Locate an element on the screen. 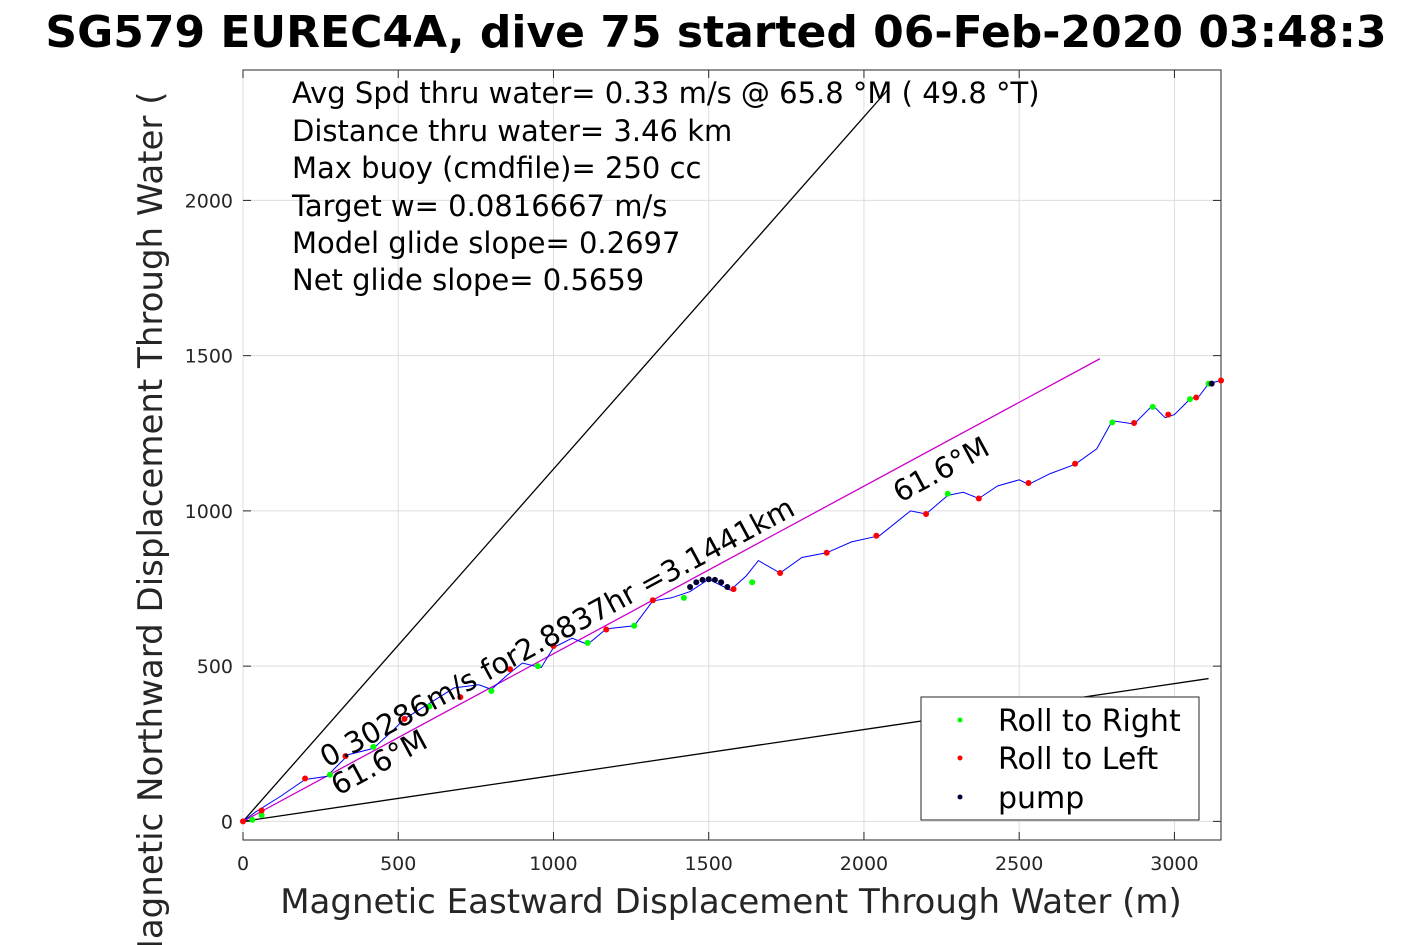 This screenshot has height=945, width=1417. y-tick-label: 0 is located at coordinates (227, 822).